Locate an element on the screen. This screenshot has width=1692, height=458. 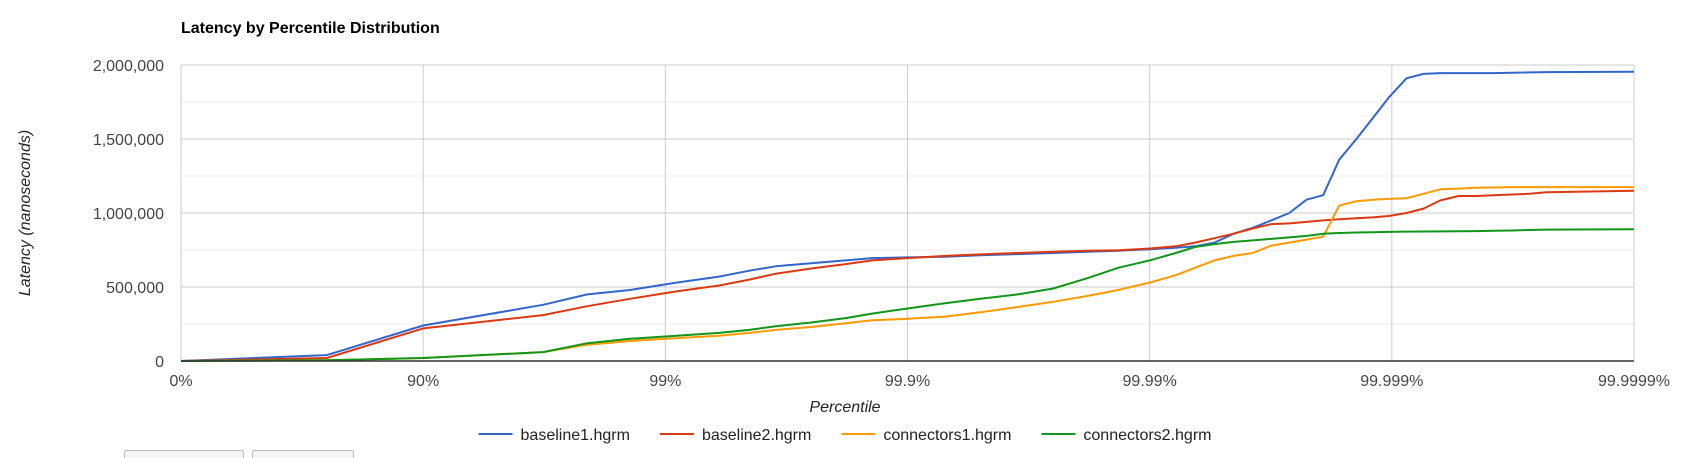
x-tick-label: 99.99% is located at coordinates (1150, 381).